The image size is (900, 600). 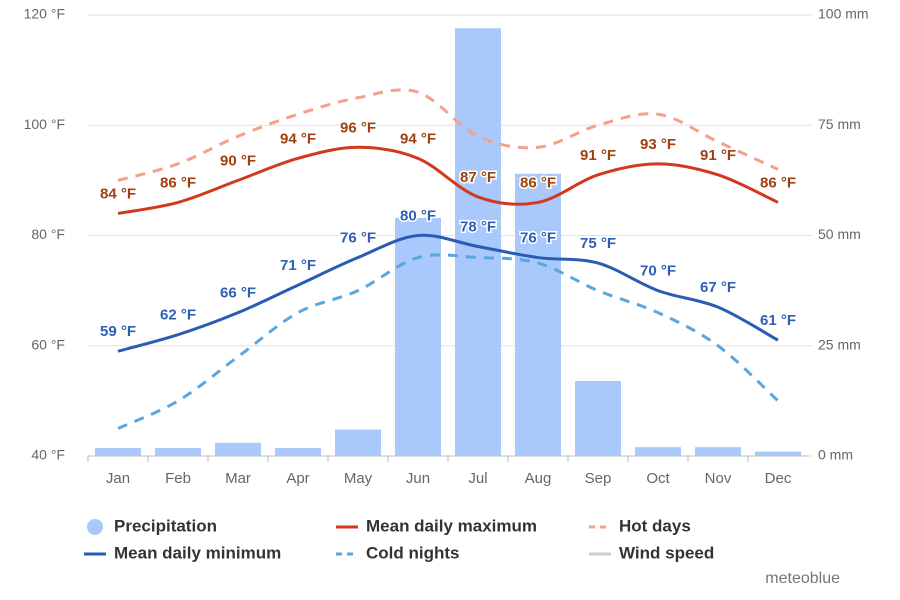 What do you see at coordinates (451, 525) in the screenshot?
I see `legend-label: Mean daily maximum` at bounding box center [451, 525].